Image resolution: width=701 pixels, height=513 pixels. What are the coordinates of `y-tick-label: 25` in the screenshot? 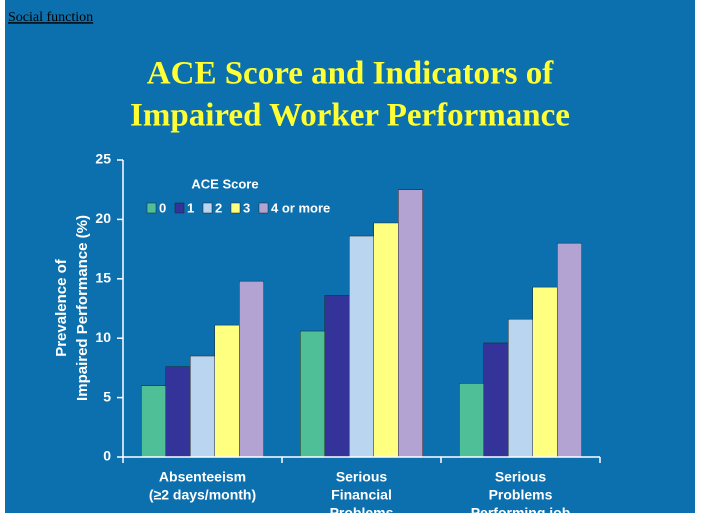 It's located at (103, 159).